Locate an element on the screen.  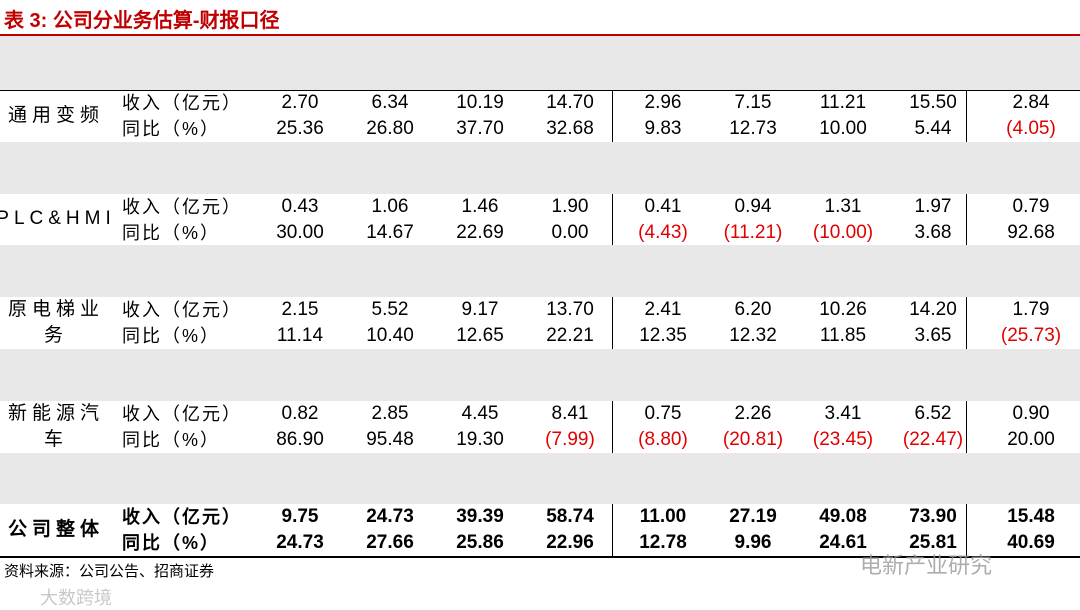
cell-value: 0.43 is located at coordinates (300, 206).